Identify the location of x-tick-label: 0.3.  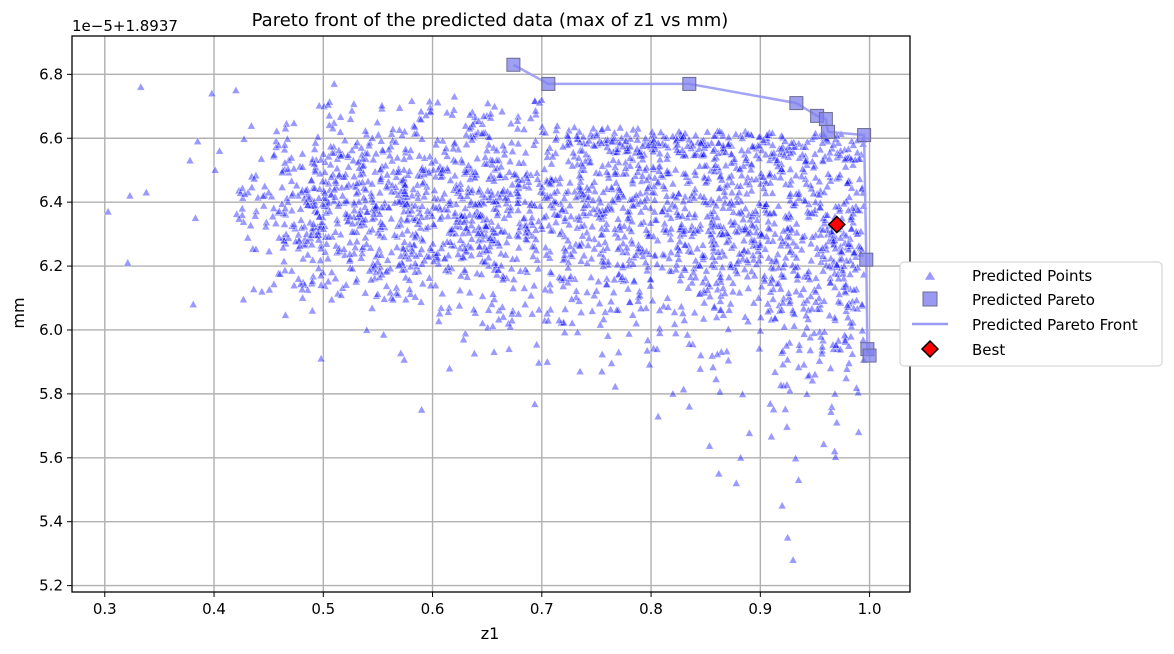
(105, 609).